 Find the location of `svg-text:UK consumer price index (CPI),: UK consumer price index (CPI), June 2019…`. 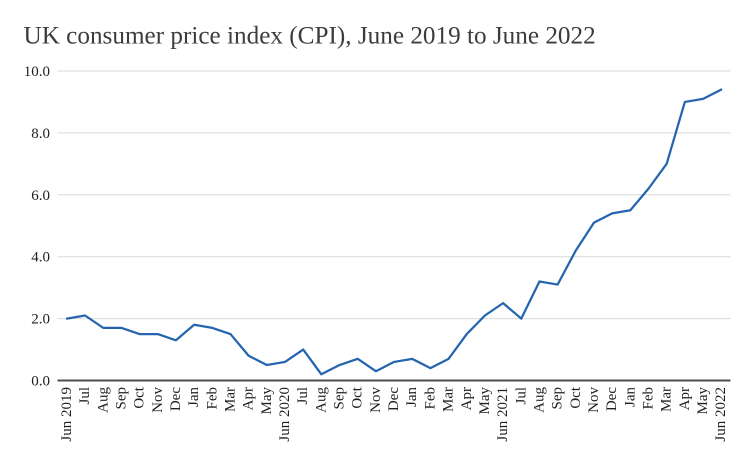

svg-text:UK consumer price index (CPI),: UK consumer price index (CPI), June 2019… is located at coordinates (310, 36).